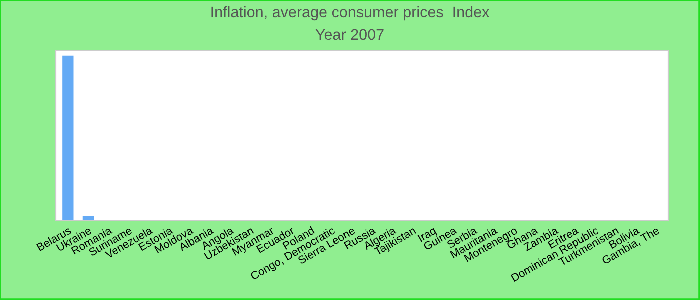 This screenshot has width=700, height=300. What do you see at coordinates (350, 34) in the screenshot?
I see `chart-subtitle: Year 2007` at bounding box center [350, 34].